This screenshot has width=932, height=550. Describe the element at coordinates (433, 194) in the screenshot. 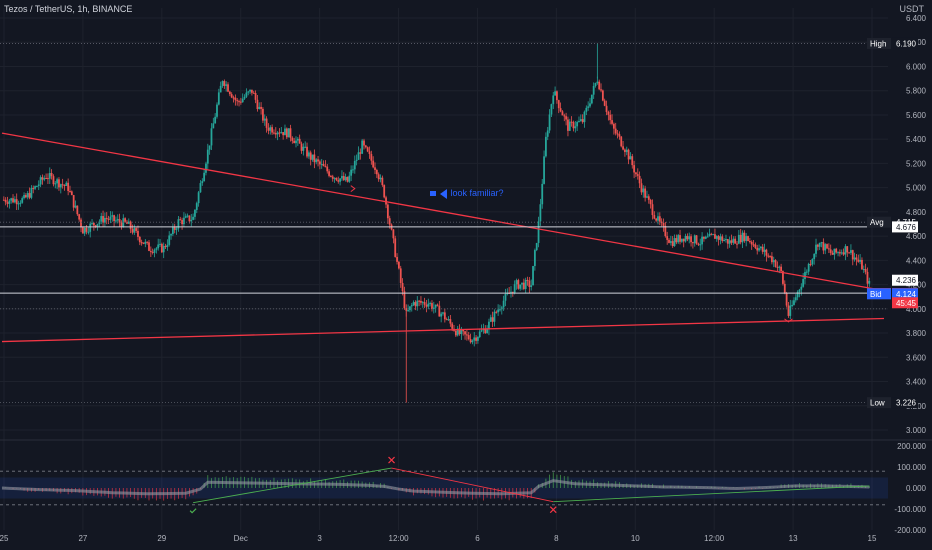

I see `arrow-left-icon` at that location.